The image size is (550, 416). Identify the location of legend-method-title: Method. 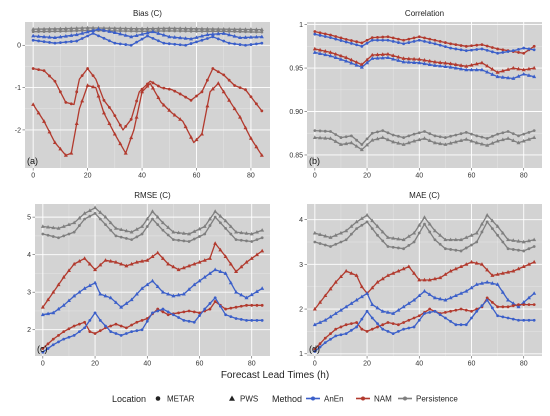
(287, 399).